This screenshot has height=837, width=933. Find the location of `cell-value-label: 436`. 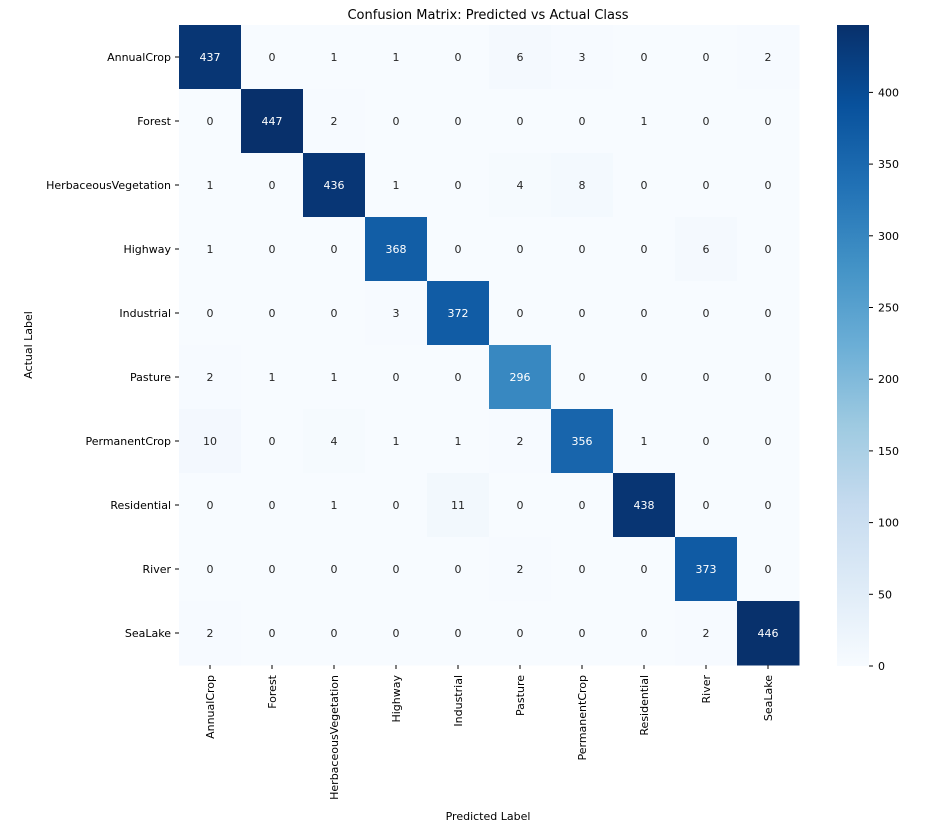

cell-value-label: 436 is located at coordinates (334, 185).